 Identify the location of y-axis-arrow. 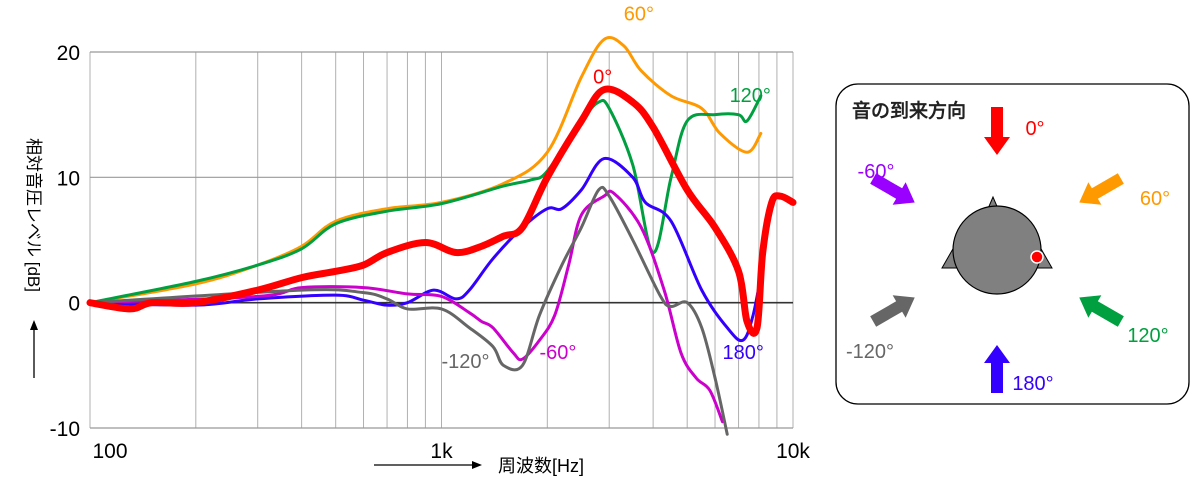
(34, 349).